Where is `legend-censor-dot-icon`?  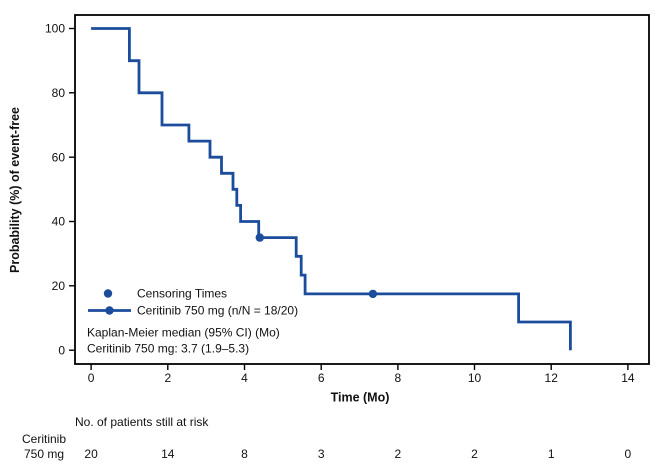 legend-censor-dot-icon is located at coordinates (108, 293).